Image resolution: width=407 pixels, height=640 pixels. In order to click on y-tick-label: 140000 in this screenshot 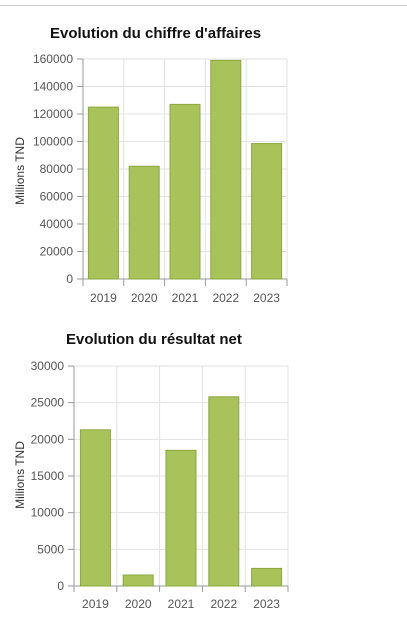, I will do `click(53, 87)`.